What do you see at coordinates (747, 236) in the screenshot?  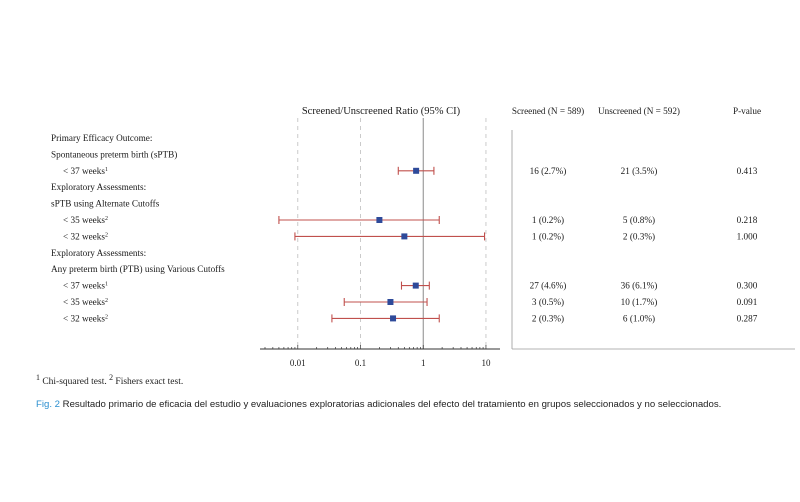 I see `p-value: 1.000` at bounding box center [747, 236].